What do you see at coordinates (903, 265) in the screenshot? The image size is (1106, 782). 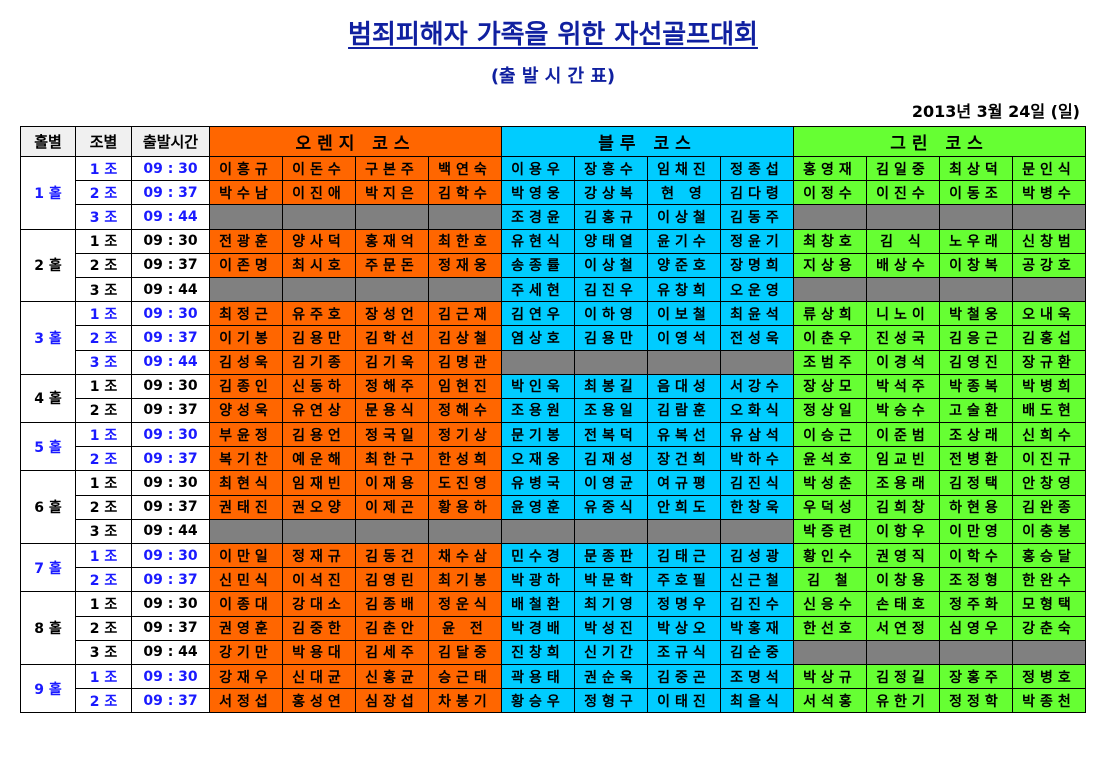 I see `player-name: 배상수` at bounding box center [903, 265].